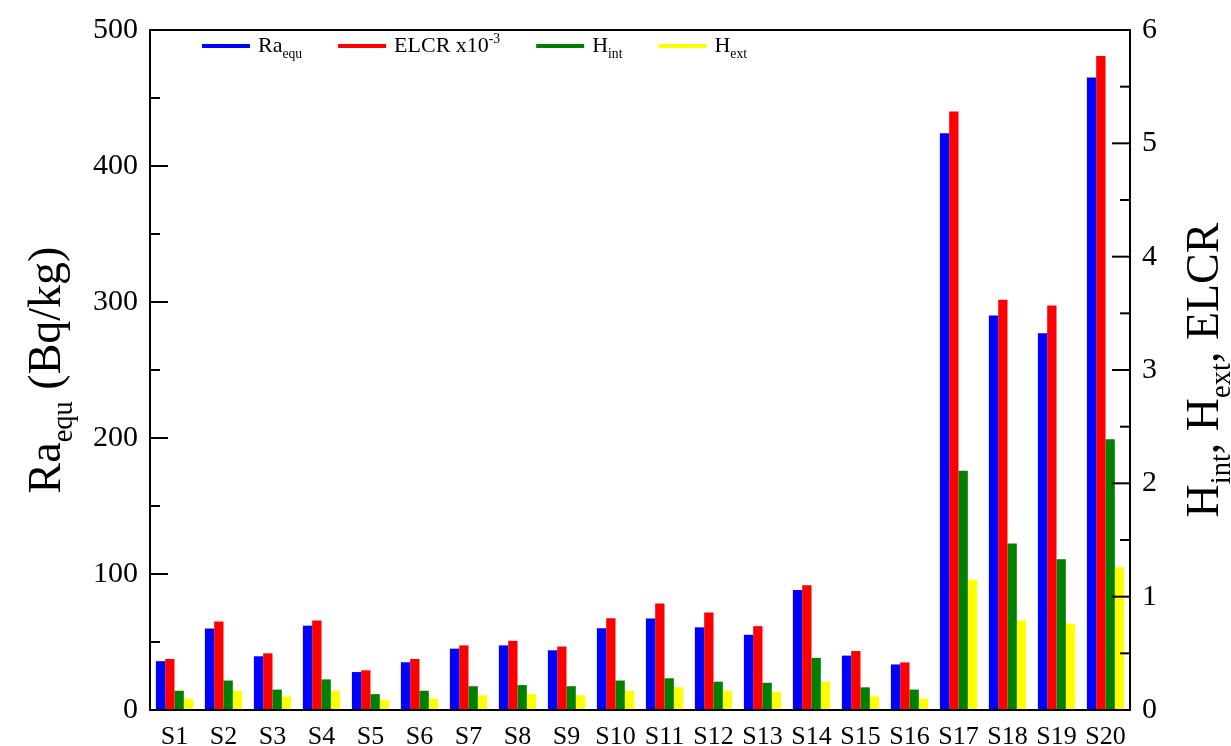 This screenshot has width=1231, height=746. What do you see at coordinates (1204, 370) in the screenshot?
I see `y2-axis-title: Hint, Hext, ELCR` at bounding box center [1204, 370].